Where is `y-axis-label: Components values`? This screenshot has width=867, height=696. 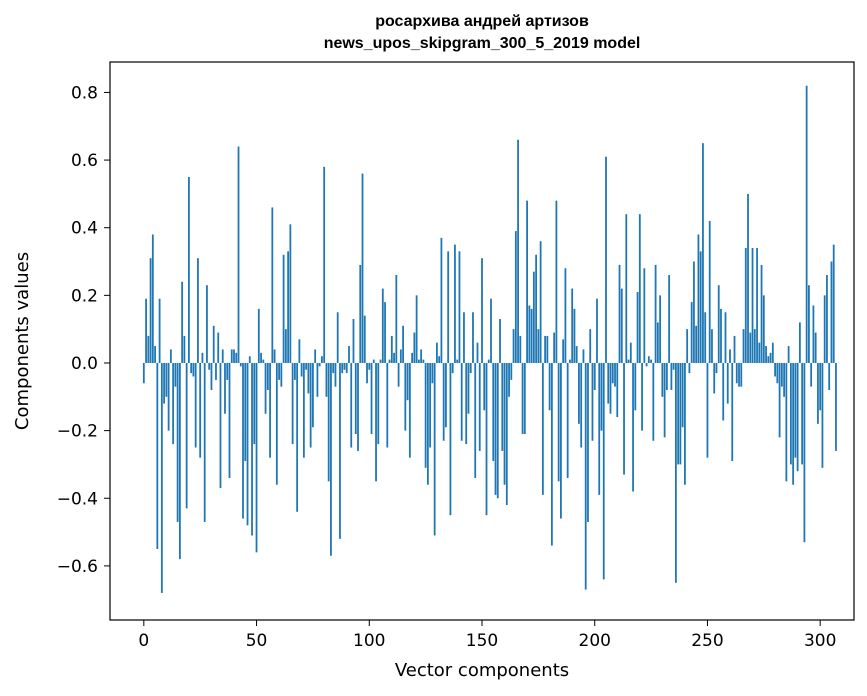
y-axis-label: Components values is located at coordinates (22, 341).